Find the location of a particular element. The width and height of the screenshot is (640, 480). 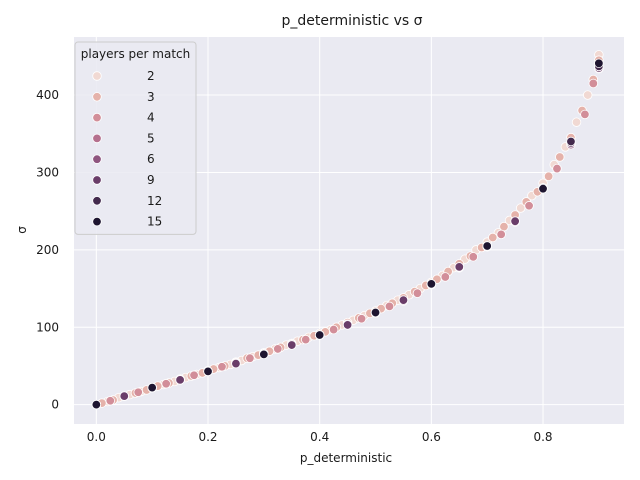

legend-label: 12 is located at coordinates (154, 201).